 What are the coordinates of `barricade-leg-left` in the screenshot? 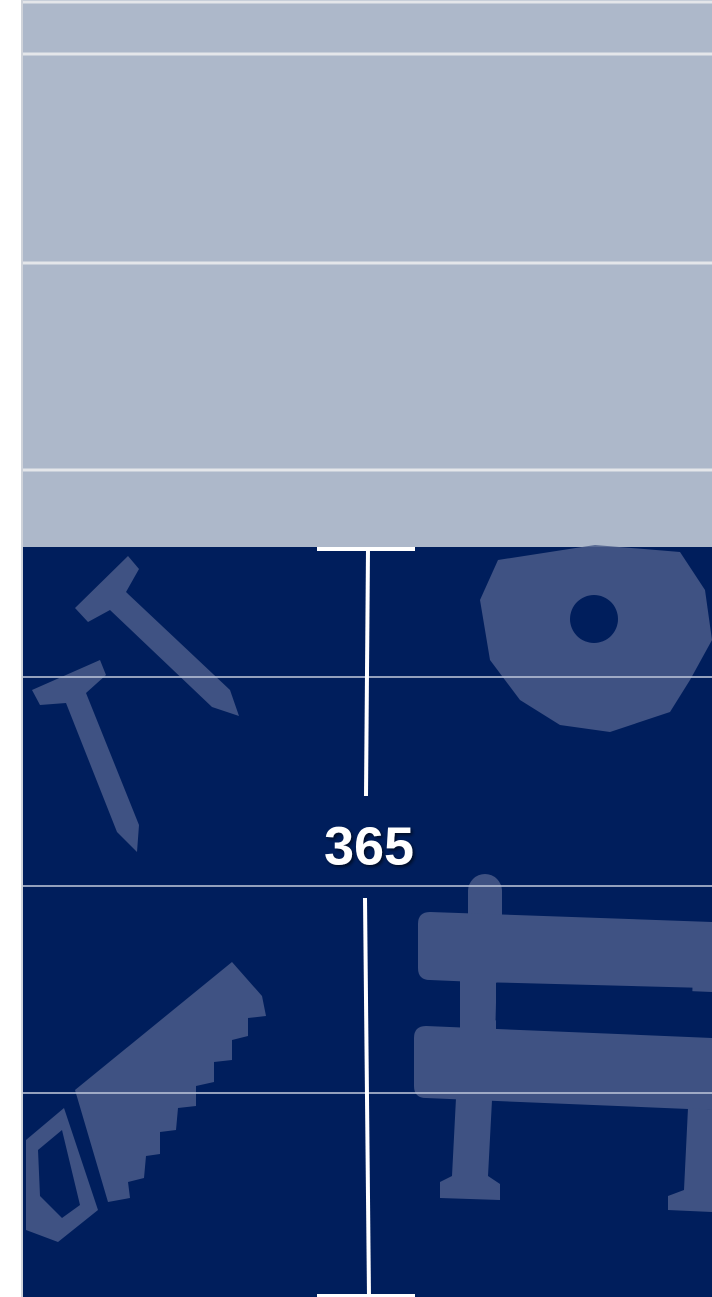 It's located at (470, 1149).